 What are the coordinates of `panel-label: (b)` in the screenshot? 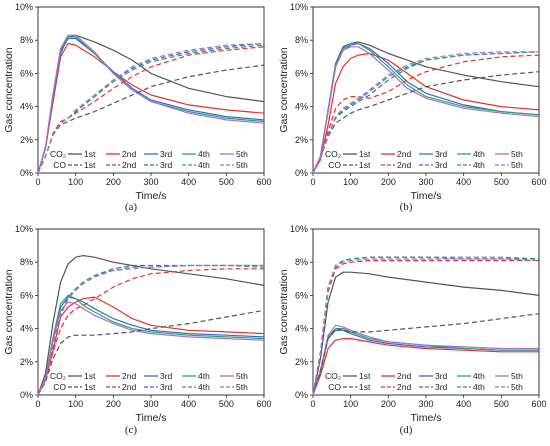 It's located at (406, 207).